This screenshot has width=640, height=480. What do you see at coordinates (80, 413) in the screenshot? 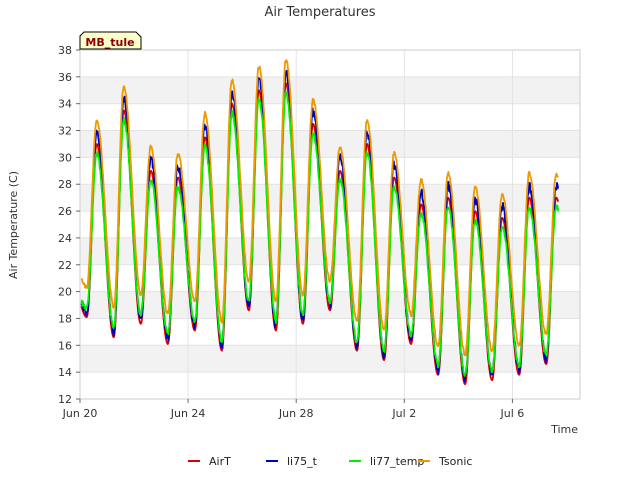
I see `x-tick-label: Jun 20` at bounding box center [80, 413].